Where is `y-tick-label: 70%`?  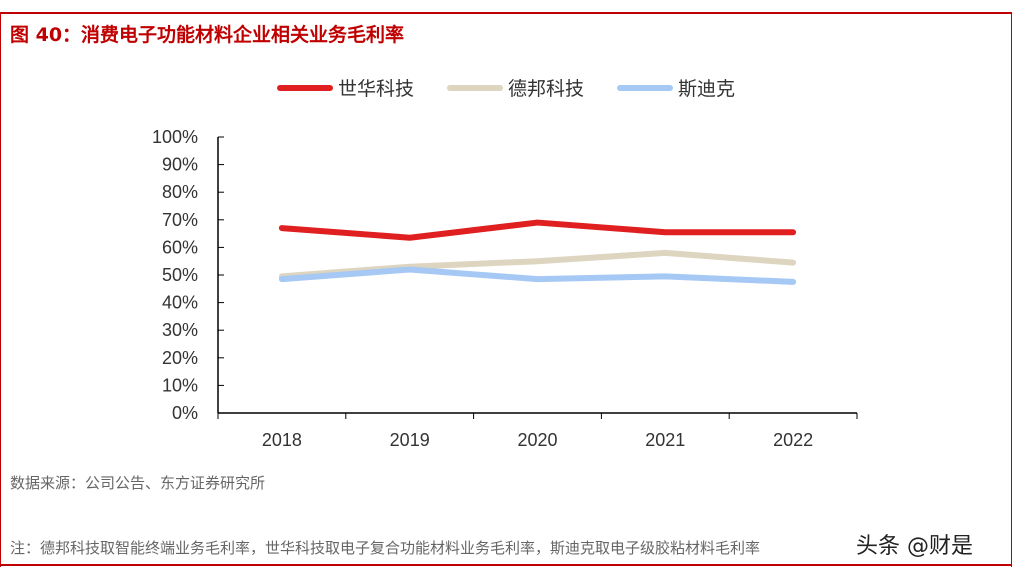
y-tick-label: 70% is located at coordinates (180, 220).